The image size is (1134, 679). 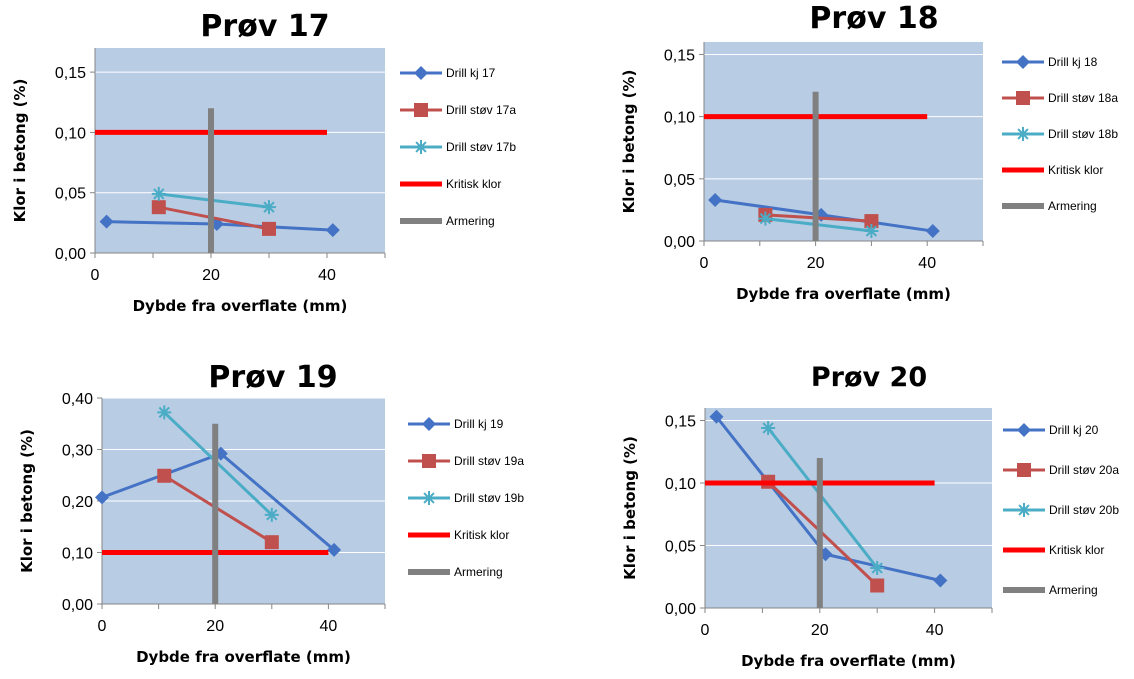 I want to click on legend-label: Drill kj 17, so click(x=471, y=73).